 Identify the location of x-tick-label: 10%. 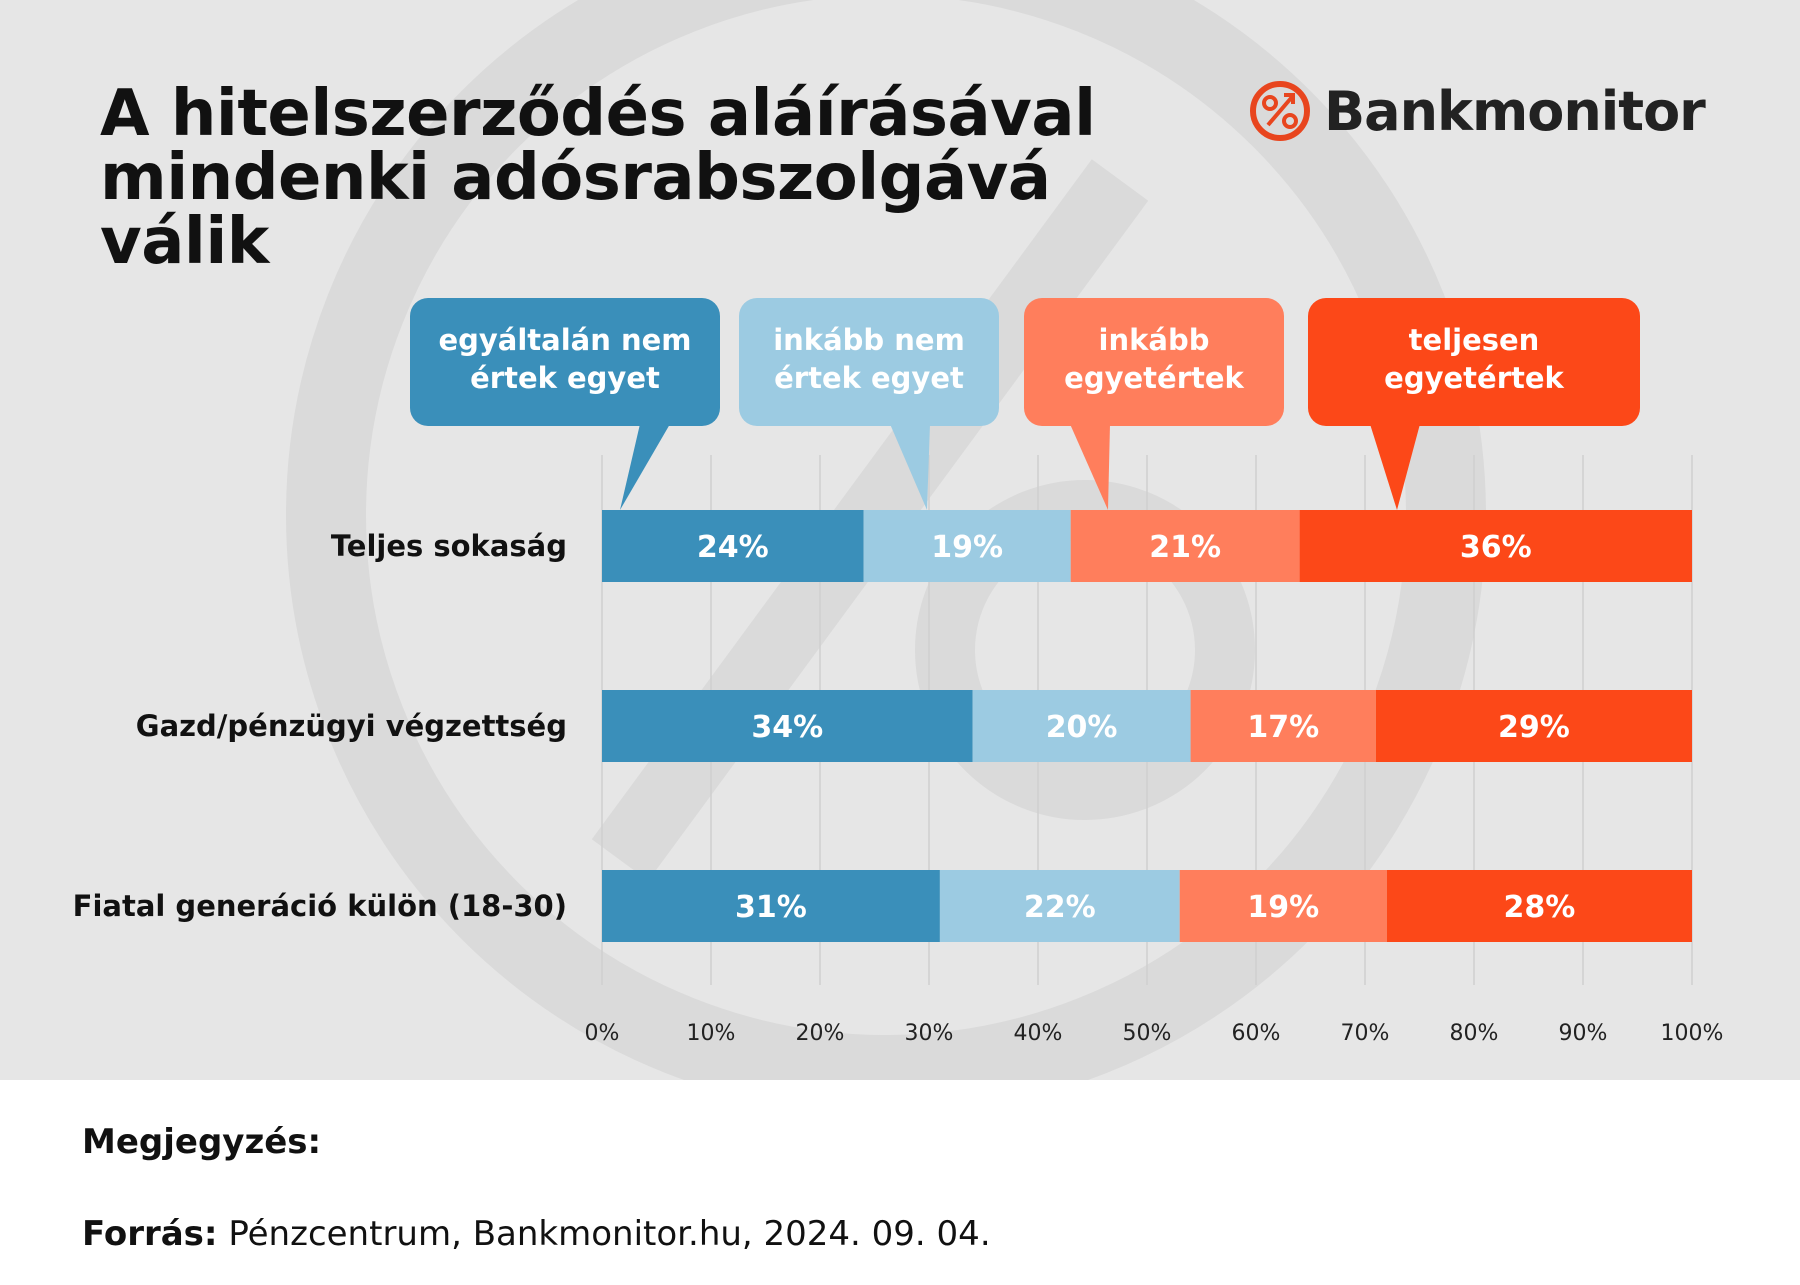
(711, 1033).